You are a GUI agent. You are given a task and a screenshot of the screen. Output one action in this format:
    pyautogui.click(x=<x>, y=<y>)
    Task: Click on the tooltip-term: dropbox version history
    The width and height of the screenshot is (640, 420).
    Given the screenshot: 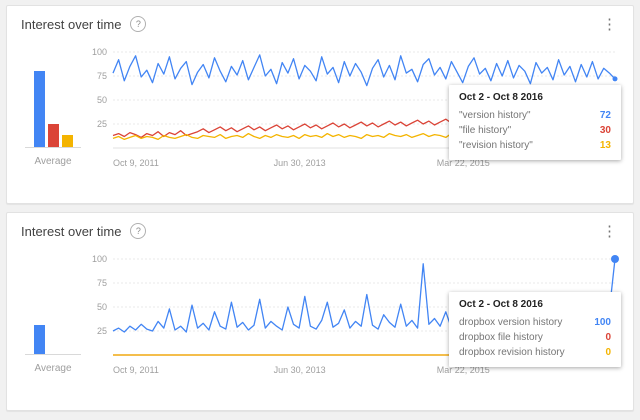 What is the action you would take?
    pyautogui.click(x=511, y=322)
    